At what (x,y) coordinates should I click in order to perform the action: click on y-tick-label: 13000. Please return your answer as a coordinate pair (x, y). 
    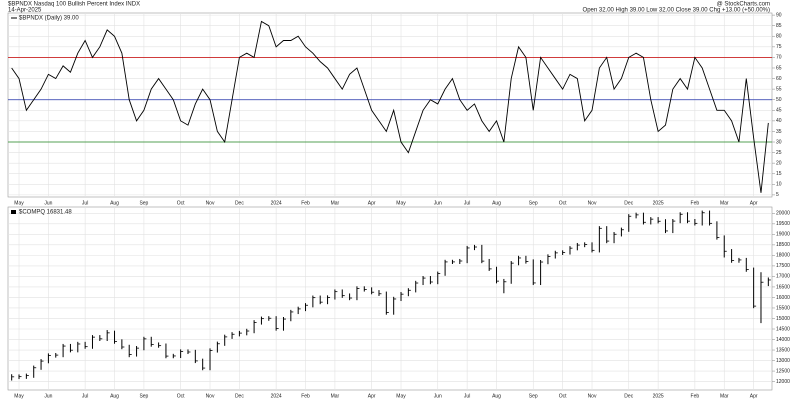
    Looking at the image, I should click on (783, 361).